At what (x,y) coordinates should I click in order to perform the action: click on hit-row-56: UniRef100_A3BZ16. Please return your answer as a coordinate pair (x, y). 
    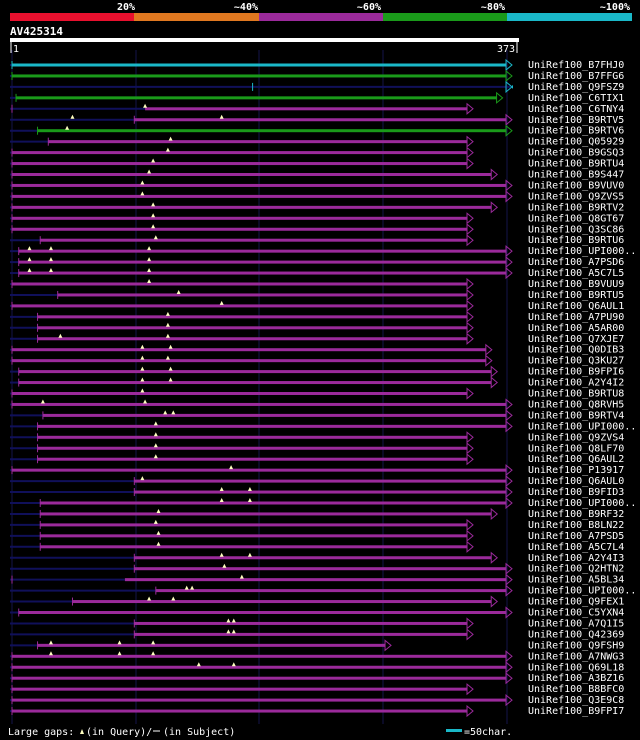
    Looking at the image, I should click on (317, 678).